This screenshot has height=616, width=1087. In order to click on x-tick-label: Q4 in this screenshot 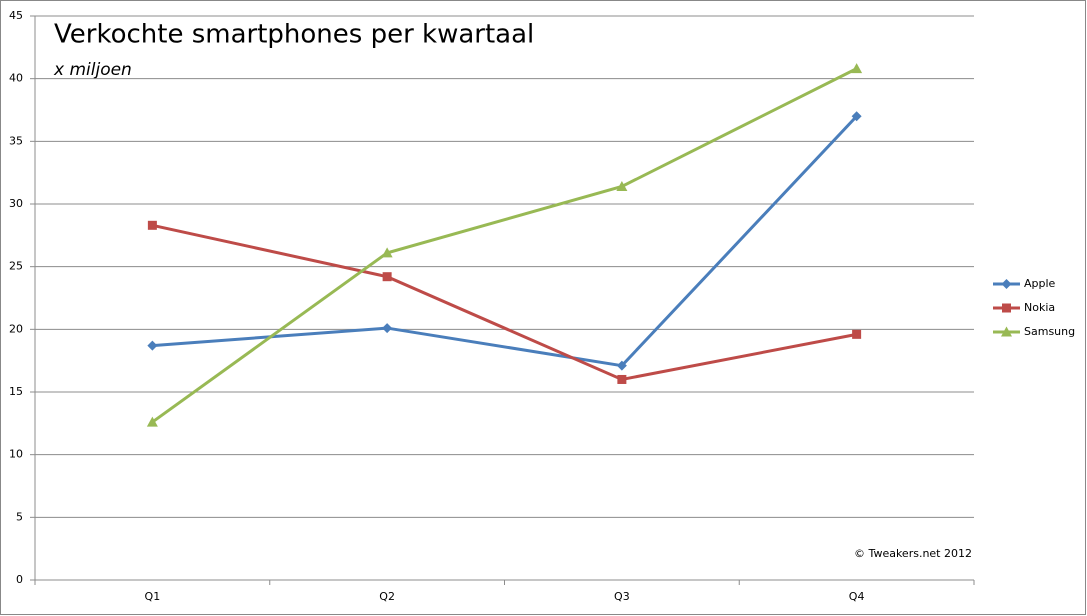, I will do `click(857, 596)`.